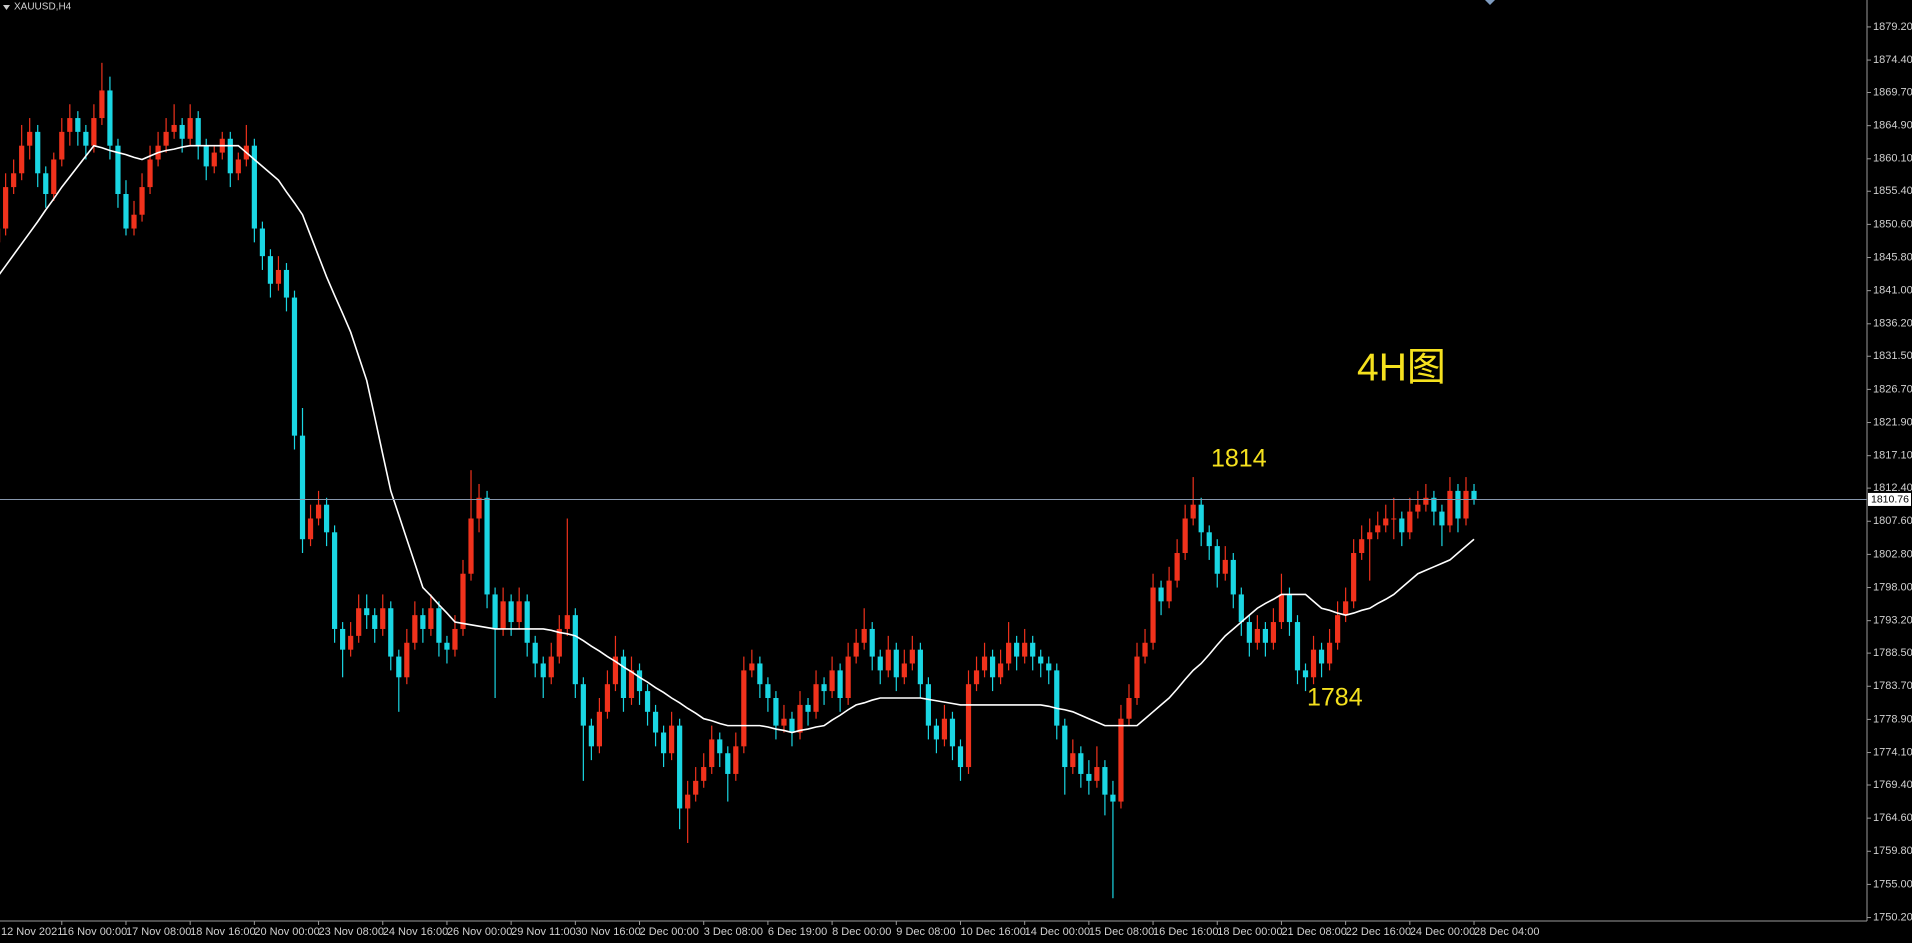 Image resolution: width=1912 pixels, height=943 pixels. Describe the element at coordinates (1892, 324) in the screenshot. I see `y-tick-label: 1836.20` at that location.